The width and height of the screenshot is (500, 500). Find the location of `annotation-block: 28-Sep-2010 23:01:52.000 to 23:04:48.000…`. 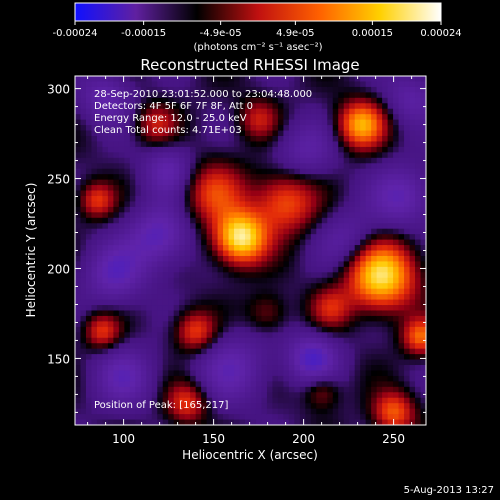

annotation-block: 28-Sep-2010 23:01:52.000 to 23:04:48.000… is located at coordinates (203, 112).